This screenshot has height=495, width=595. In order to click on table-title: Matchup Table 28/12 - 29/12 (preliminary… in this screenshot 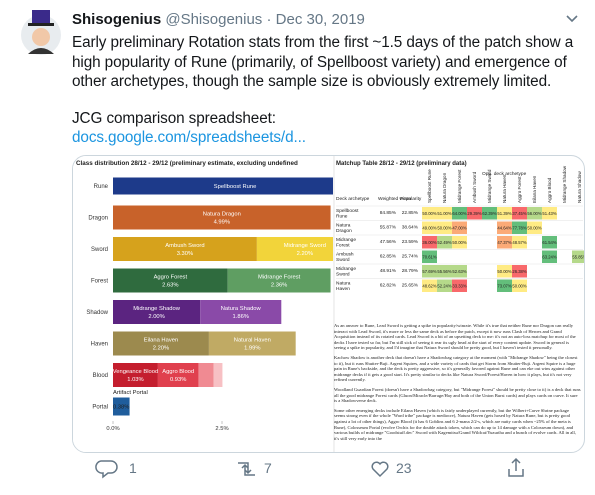, I will do `click(401, 164)`.